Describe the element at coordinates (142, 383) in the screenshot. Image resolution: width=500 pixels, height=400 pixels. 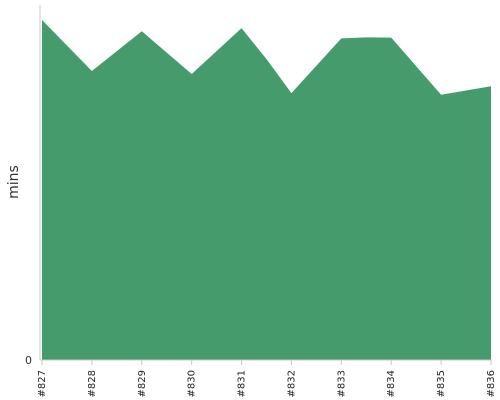
I see `x-tick-label: #829` at that location.